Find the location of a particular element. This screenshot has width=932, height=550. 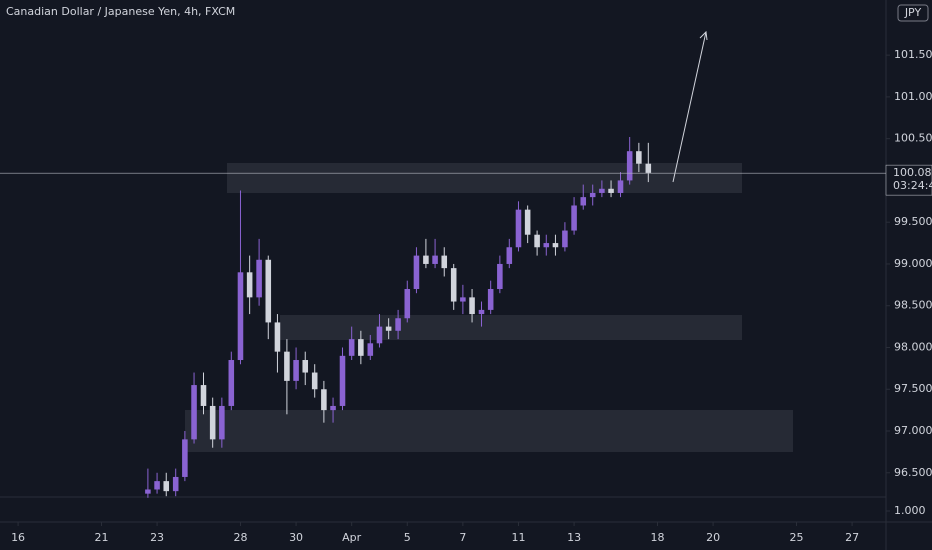

currency-badge is located at coordinates (913, 13).